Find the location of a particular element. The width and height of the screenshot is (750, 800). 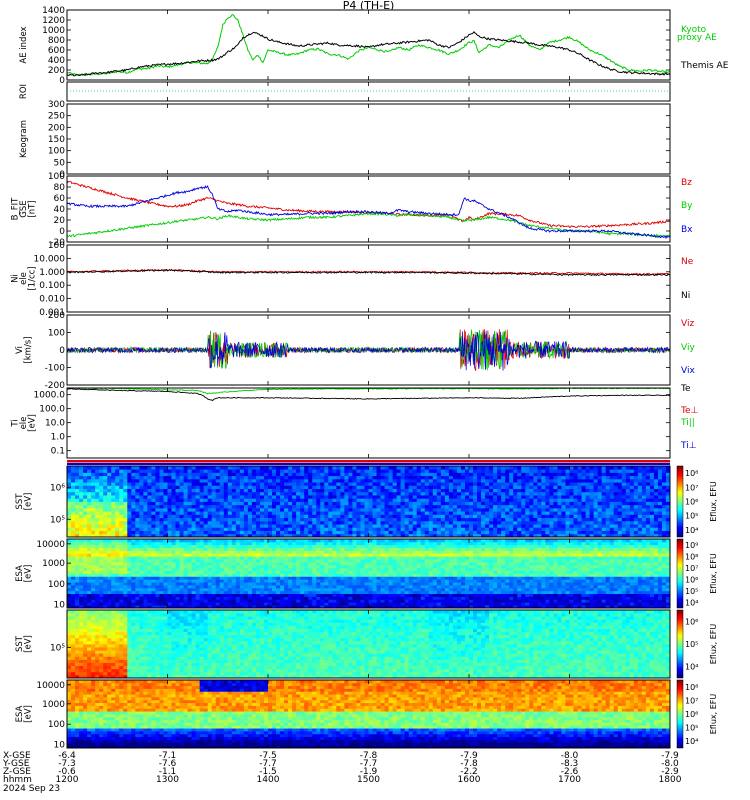

bfield-legend: Bx is located at coordinates (687, 230).